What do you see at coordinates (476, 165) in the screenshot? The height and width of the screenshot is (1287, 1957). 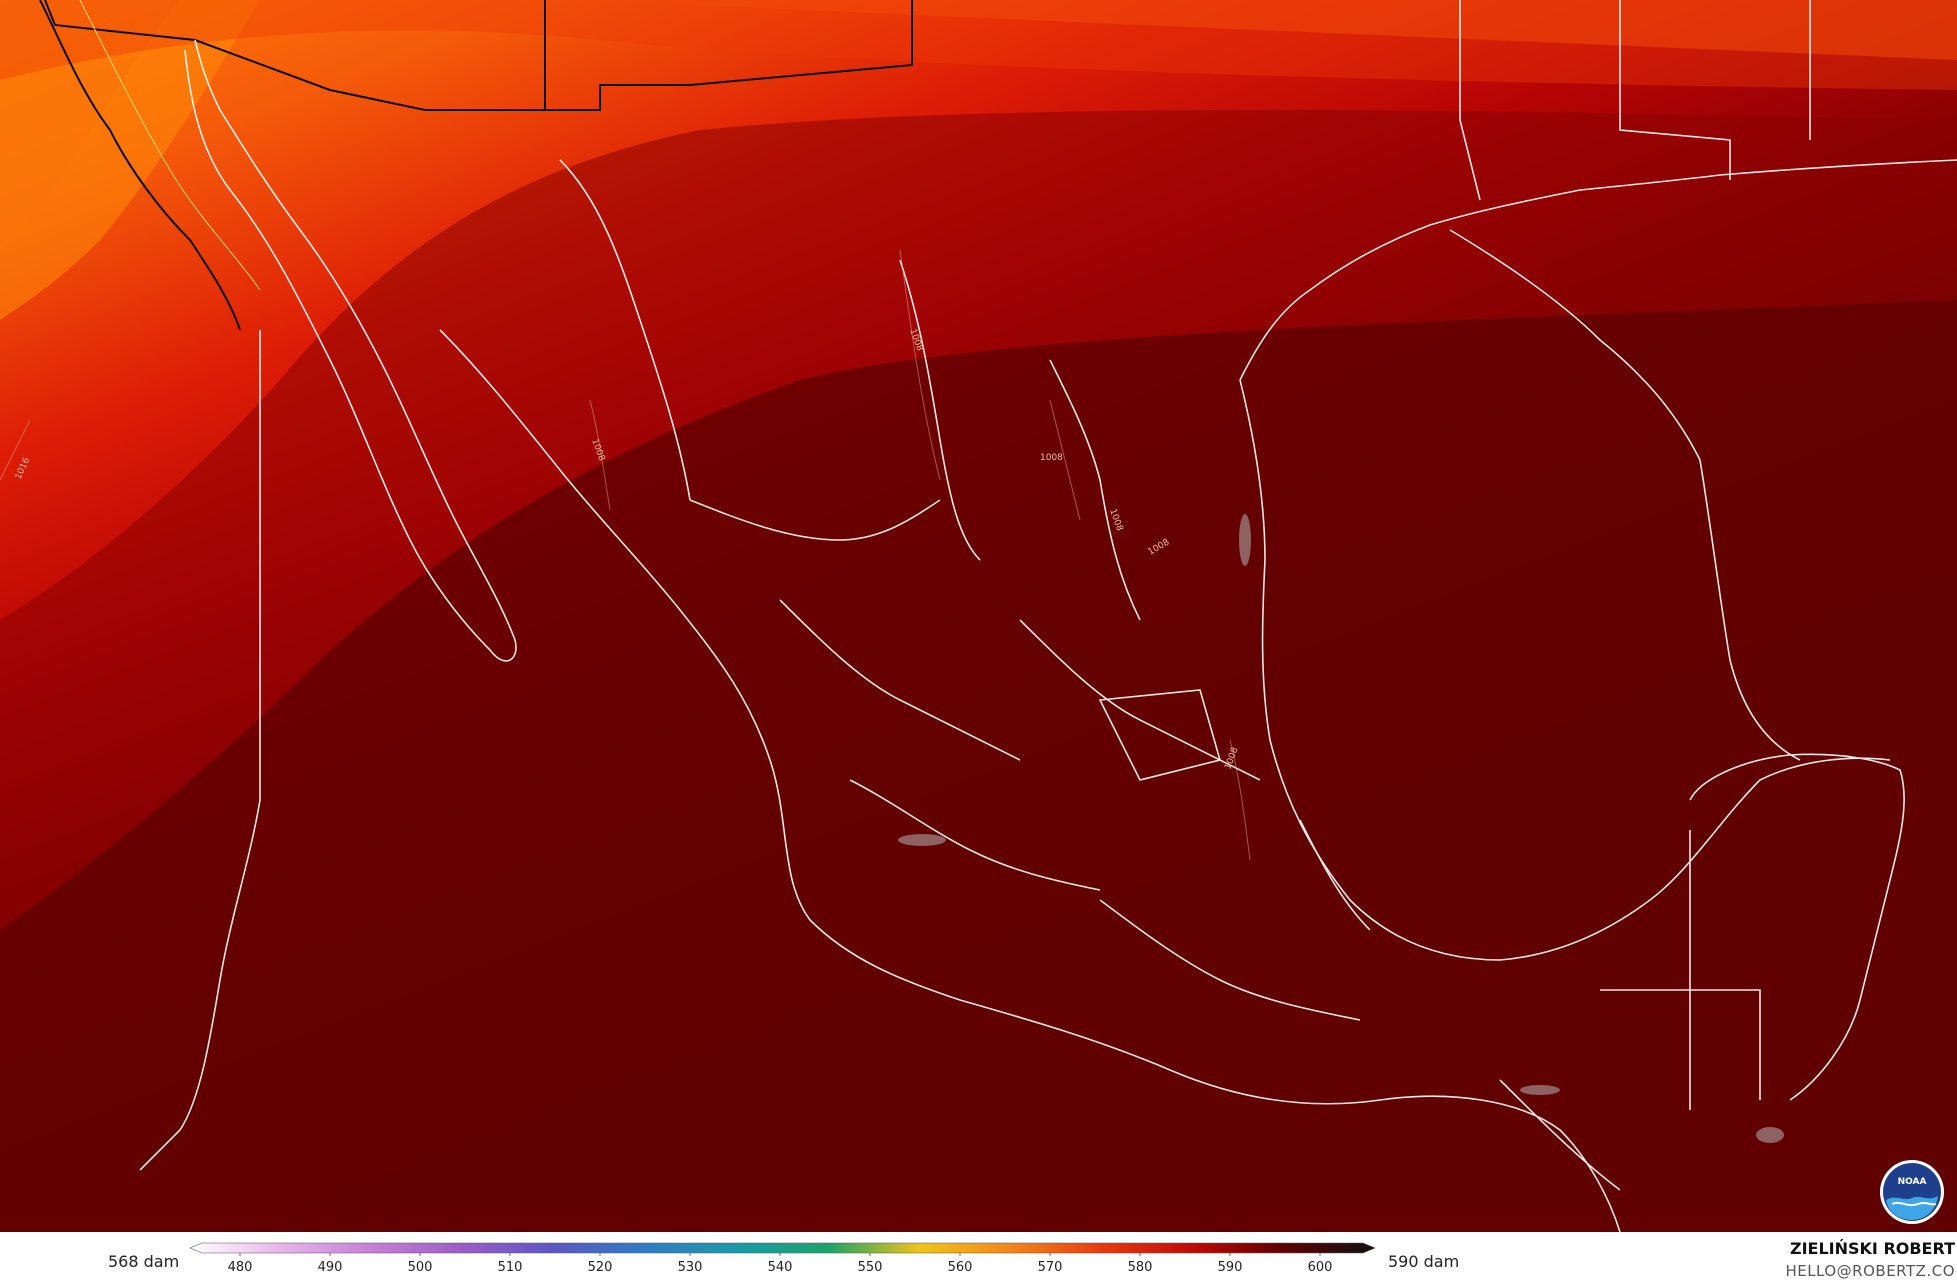 I see `country-borders` at bounding box center [476, 165].